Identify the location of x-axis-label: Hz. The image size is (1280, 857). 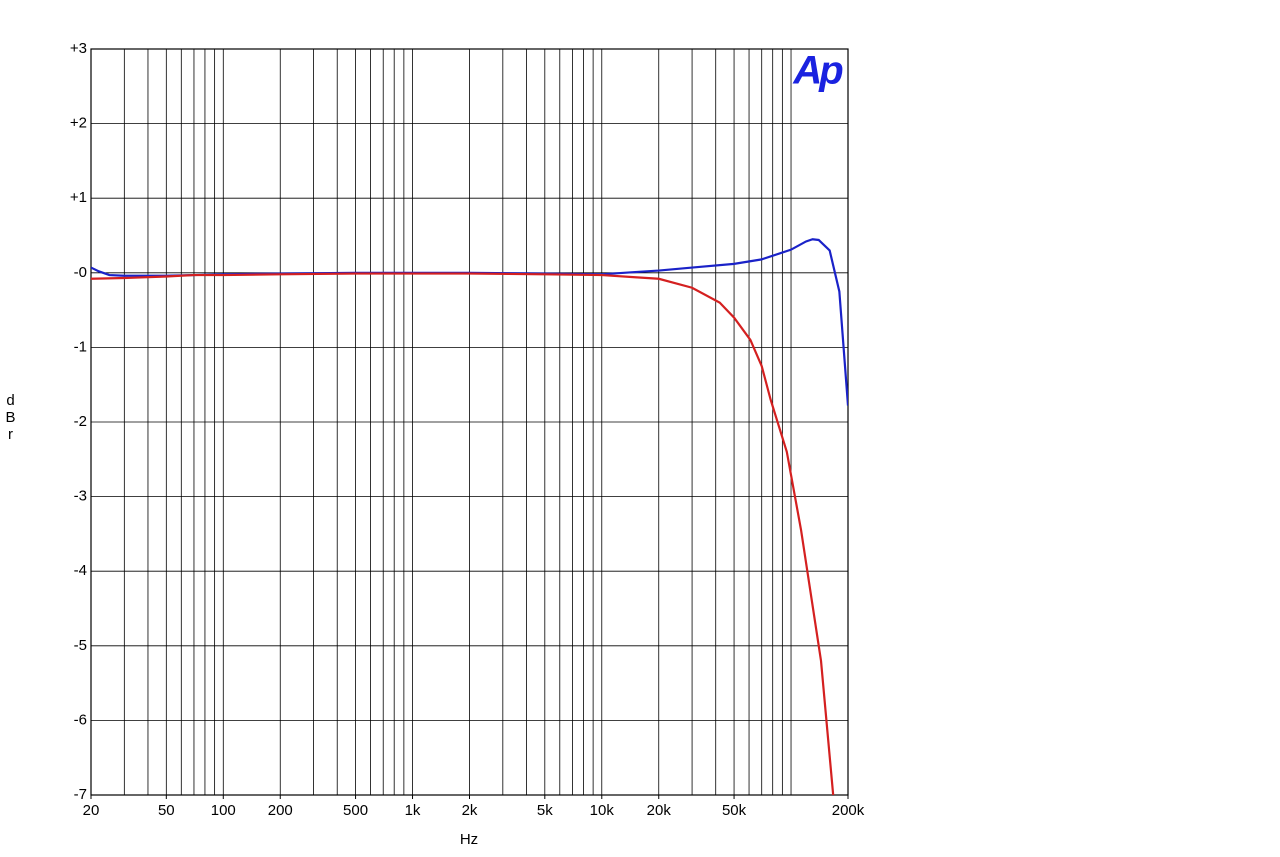
(469, 839).